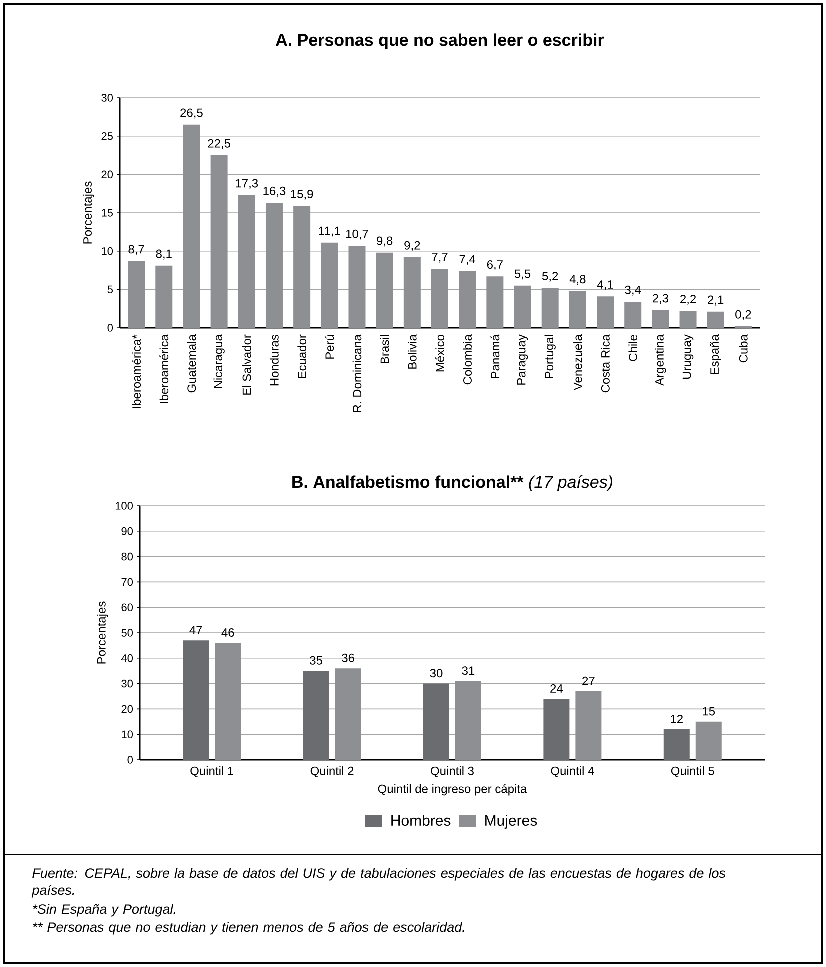 The height and width of the screenshot is (967, 826). I want to click on x-tick-label: Iberoamérica, so click(164, 369).